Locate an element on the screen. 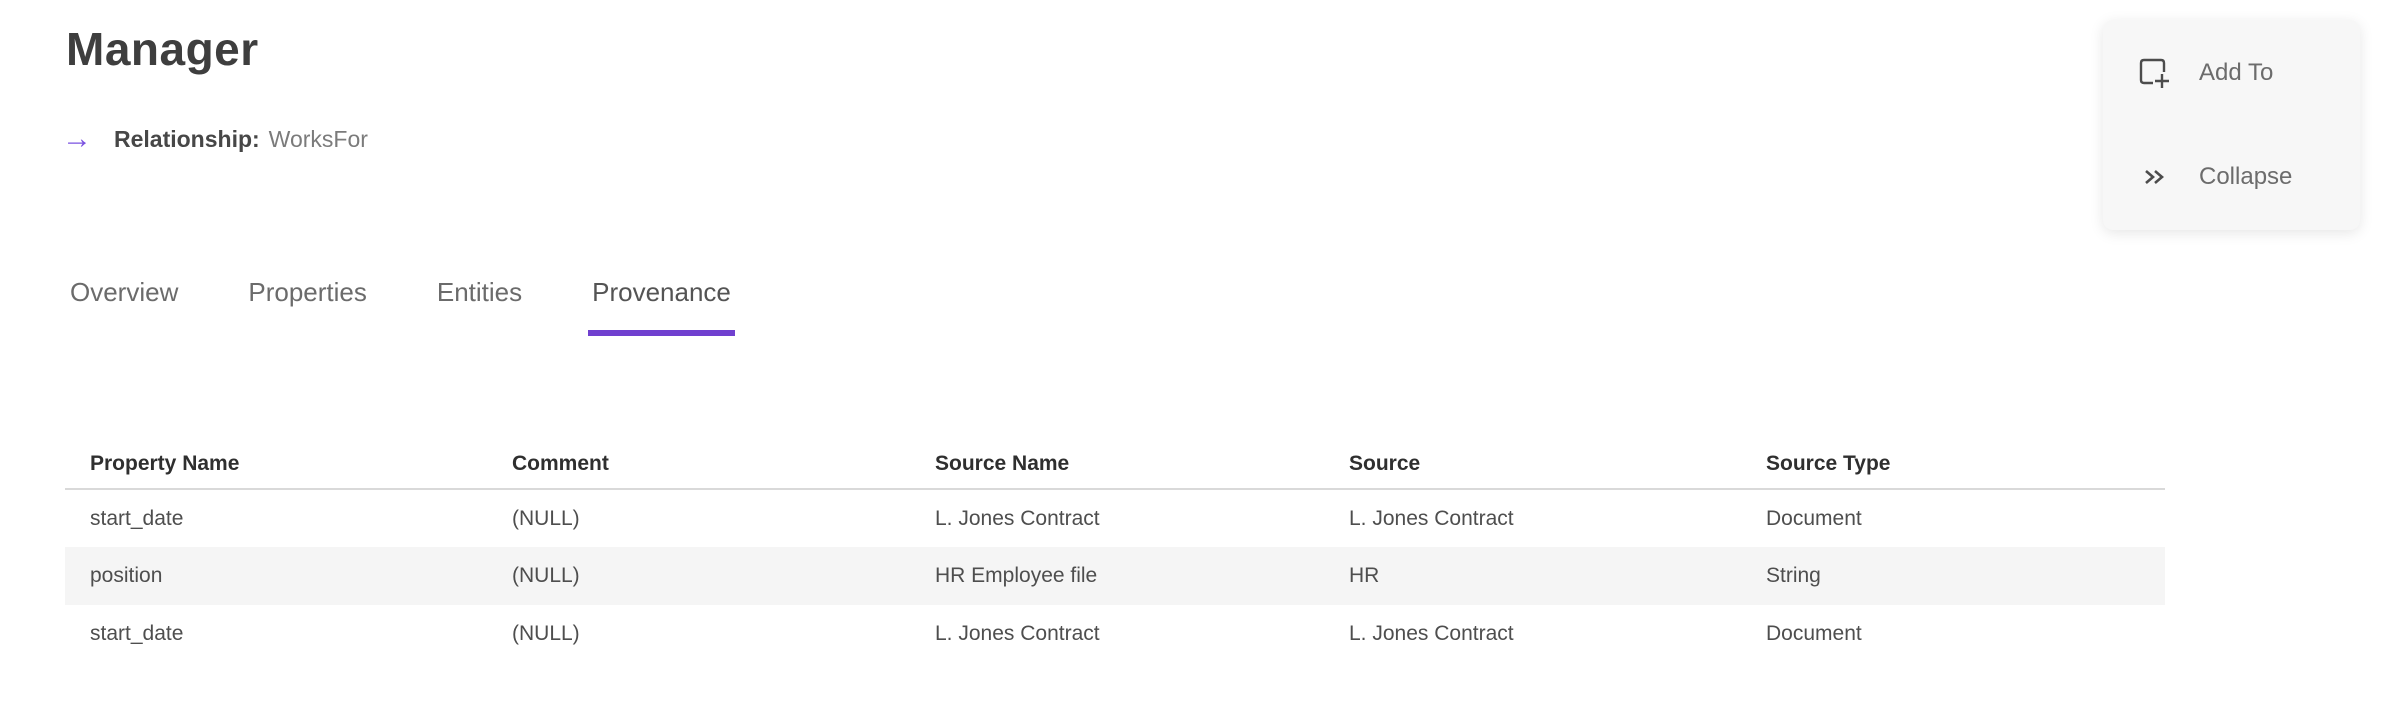 The height and width of the screenshot is (727, 2400). relationship-value: WorksFor is located at coordinates (318, 139).